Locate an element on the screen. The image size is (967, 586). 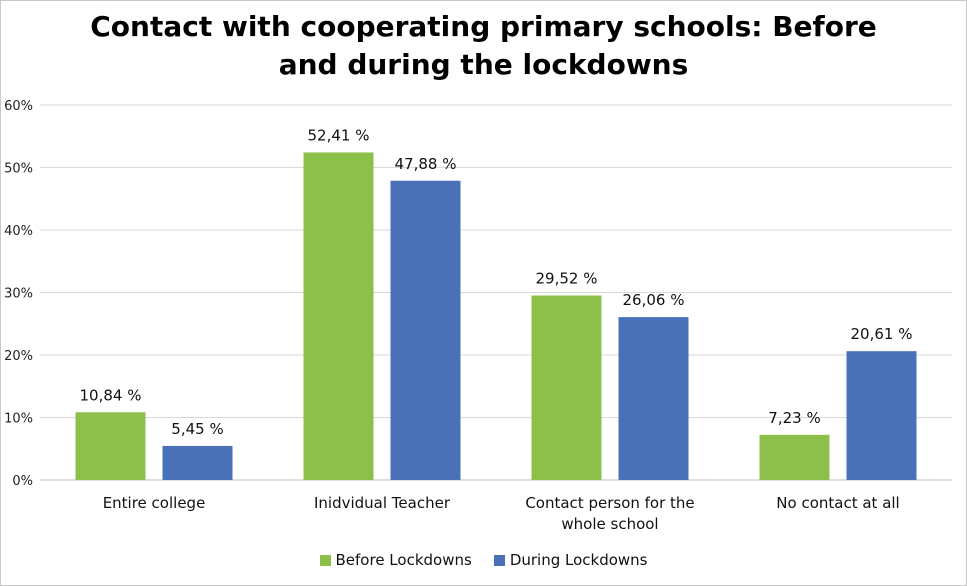
chart-title-line-2: and during the lockdowns is located at coordinates (483, 64).